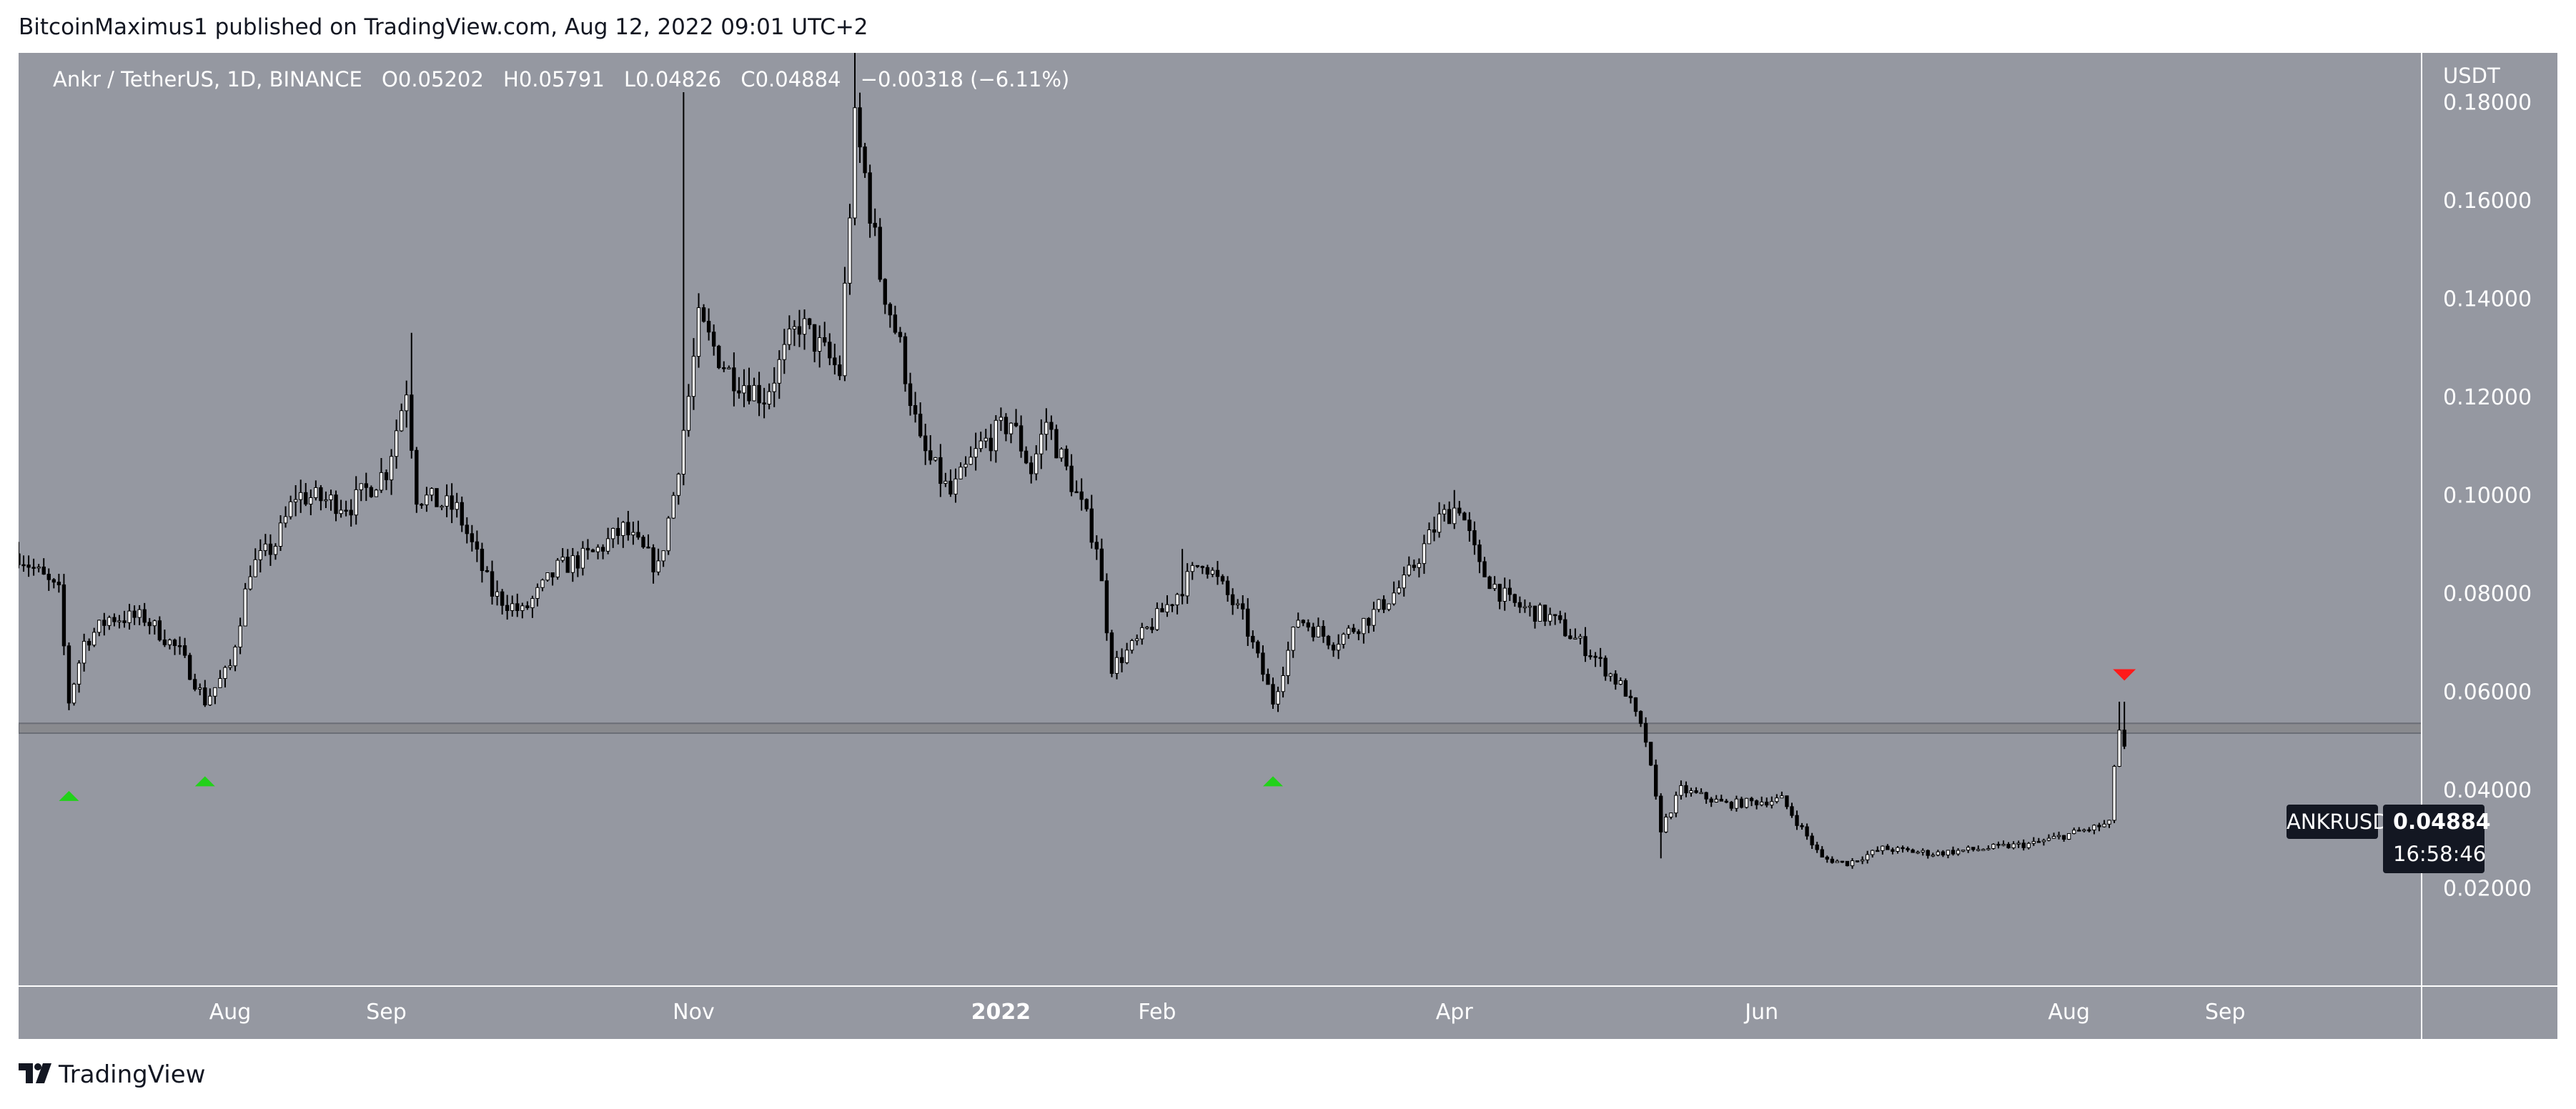  I want to click on low-label: L, so click(630, 79).